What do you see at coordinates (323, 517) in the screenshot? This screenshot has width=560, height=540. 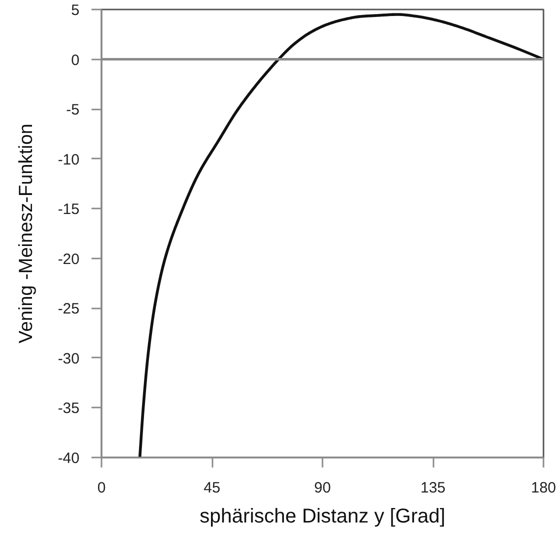 I see `x-axis-title: sphärische Distanz y [Grad]` at bounding box center [323, 517].